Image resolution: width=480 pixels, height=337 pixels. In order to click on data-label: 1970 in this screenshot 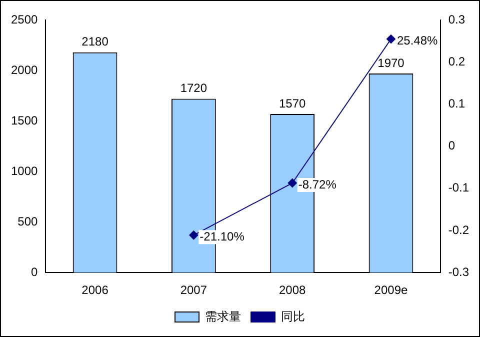, I will do `click(391, 63)`.